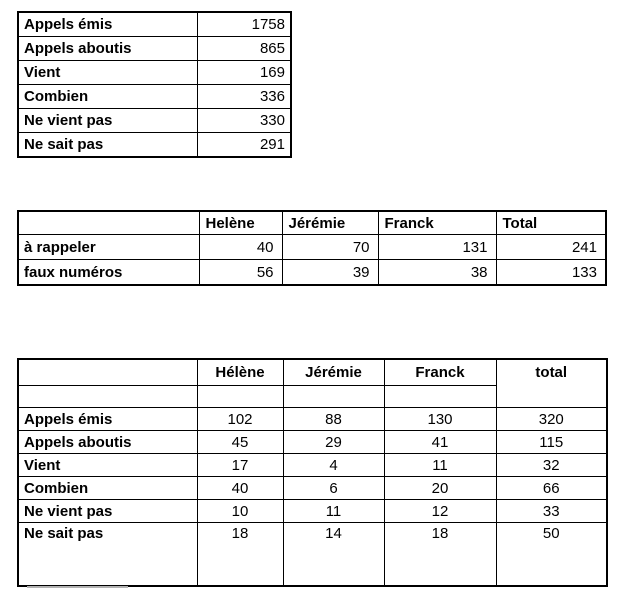 The height and width of the screenshot is (591, 617). I want to click on cell-value: 10, so click(240, 511).